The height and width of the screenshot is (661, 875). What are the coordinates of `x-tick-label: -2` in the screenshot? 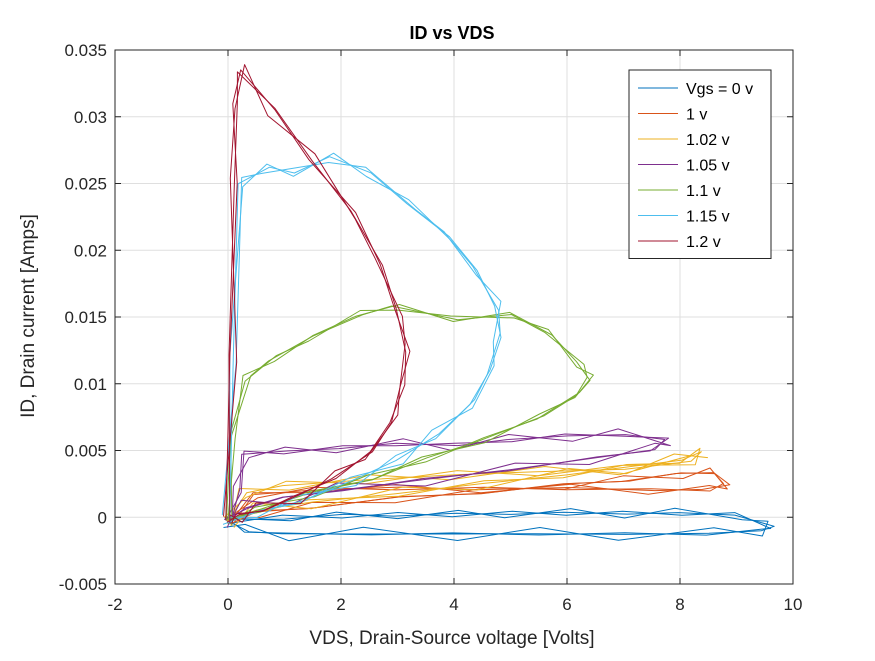 It's located at (114, 604).